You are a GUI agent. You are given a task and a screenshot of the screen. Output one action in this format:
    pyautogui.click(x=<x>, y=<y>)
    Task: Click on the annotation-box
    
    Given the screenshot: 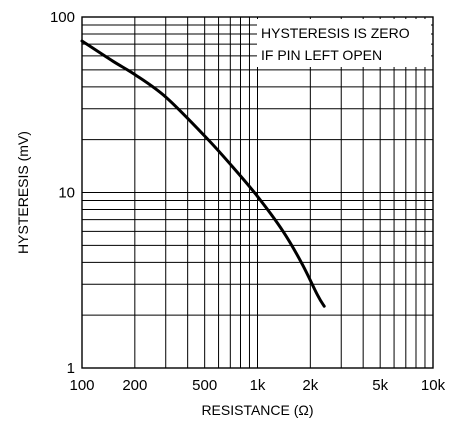 What is the action you would take?
    pyautogui.click(x=344, y=43)
    